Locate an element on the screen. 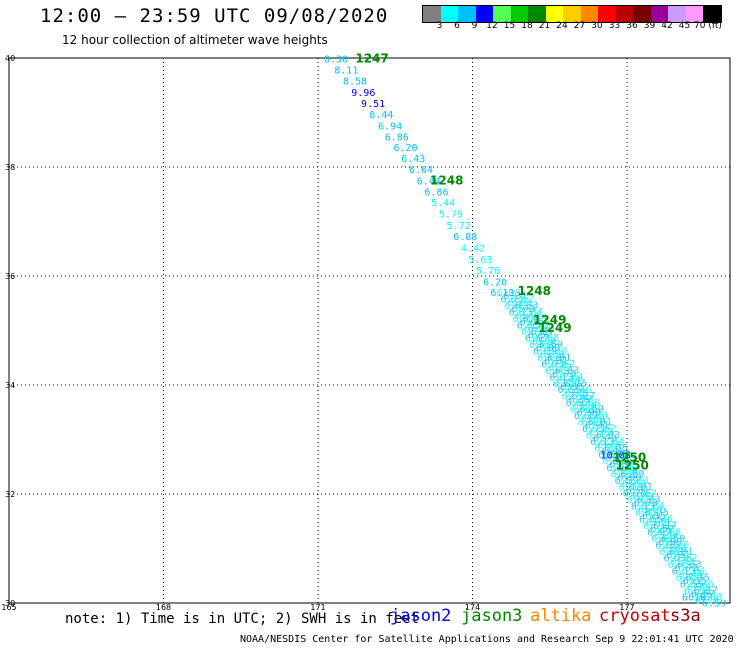 The height and width of the screenshot is (650, 740). swh-label: 8.11 is located at coordinates (346, 70).